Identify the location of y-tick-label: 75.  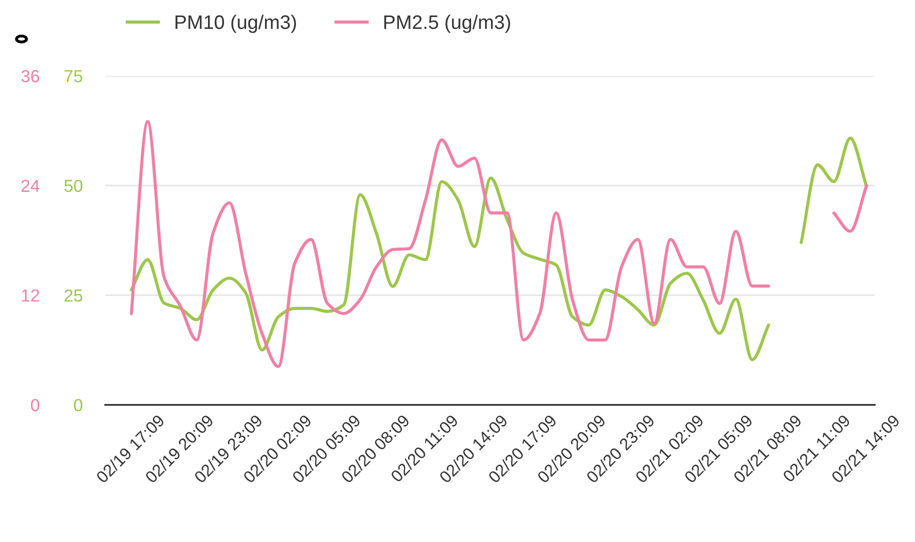
(73, 76).